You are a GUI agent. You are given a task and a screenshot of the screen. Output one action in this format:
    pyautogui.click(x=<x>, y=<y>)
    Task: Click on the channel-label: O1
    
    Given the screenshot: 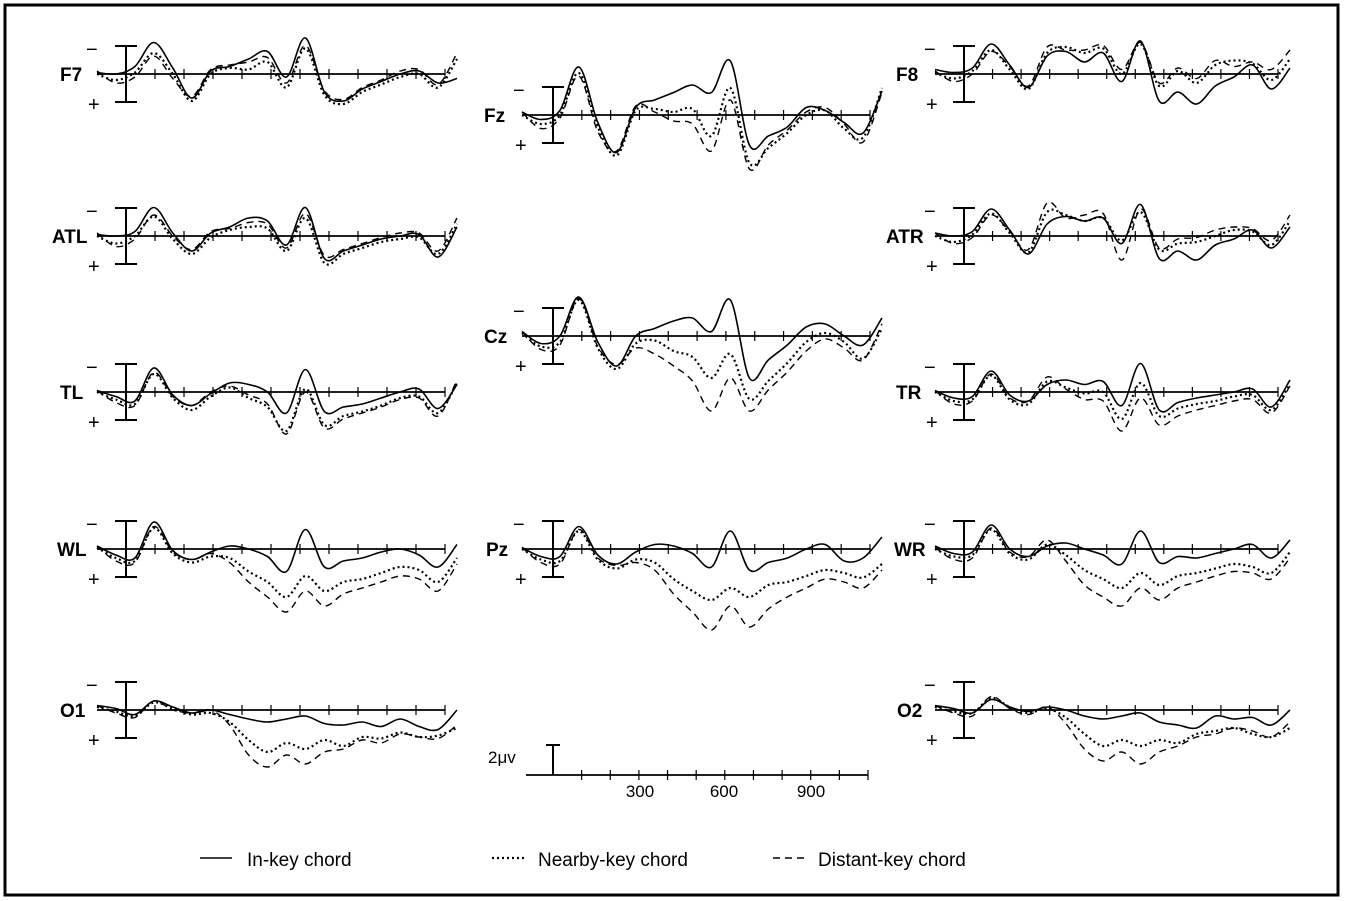 What is the action you would take?
    pyautogui.click(x=73, y=711)
    